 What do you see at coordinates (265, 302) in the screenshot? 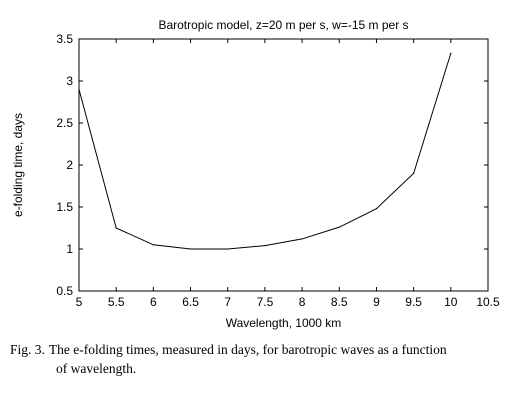
I see `x-tick-label: 7.5` at bounding box center [265, 302].